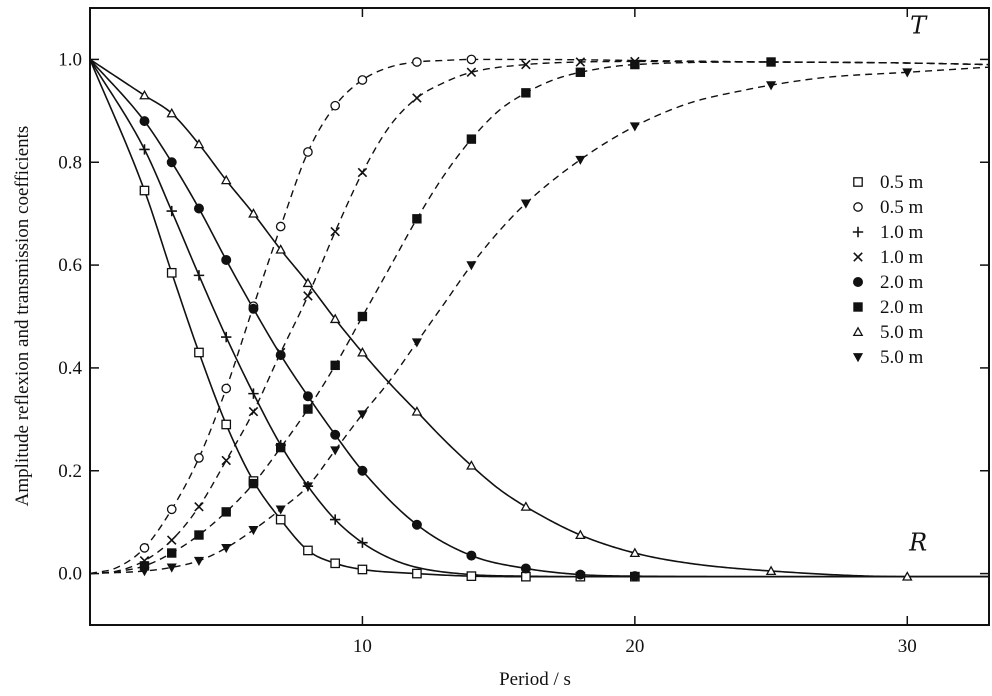 This screenshot has width=992, height=696. Describe the element at coordinates (902, 257) in the screenshot. I see `legend-label-3: 1.0 m` at that location.